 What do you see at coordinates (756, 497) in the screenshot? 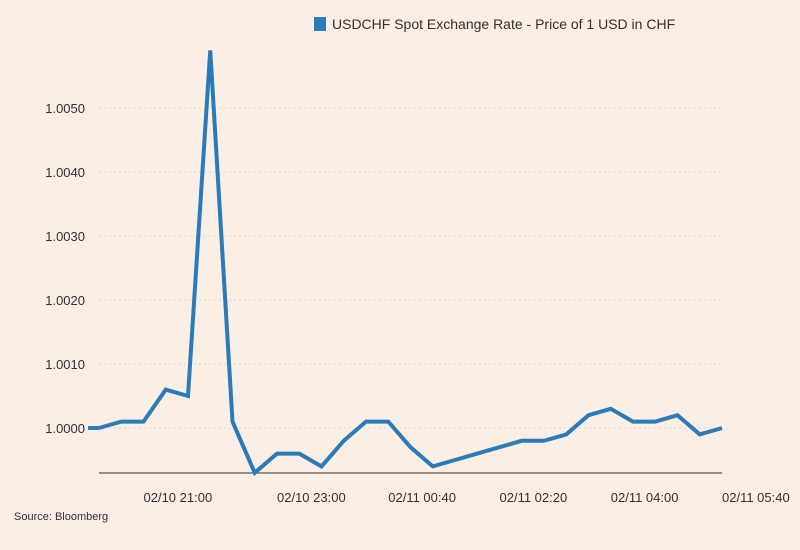
I see `x-tick-label: 02/11 05:40` at bounding box center [756, 497].